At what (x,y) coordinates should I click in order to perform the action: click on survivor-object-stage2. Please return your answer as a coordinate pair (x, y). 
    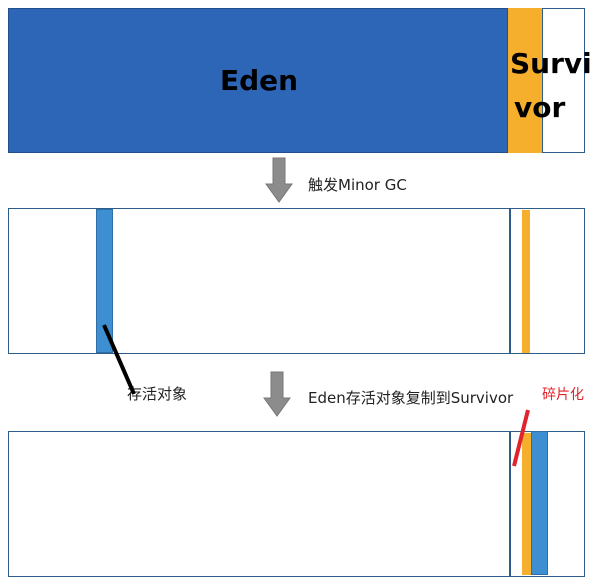
    Looking at the image, I should click on (526, 281).